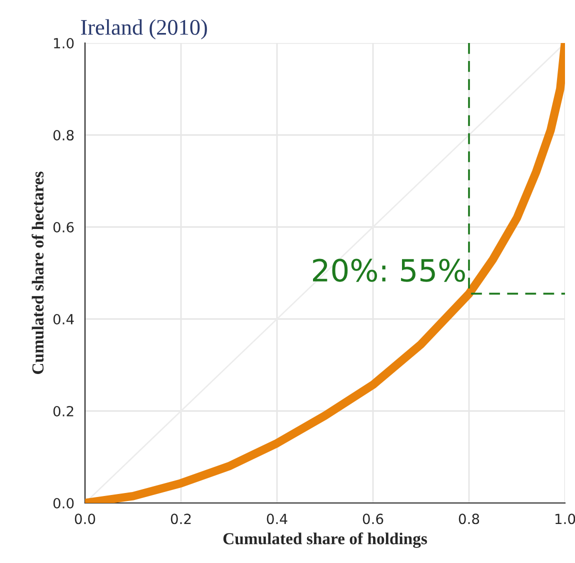 The image size is (575, 563). I want to click on y-tick-label: 0.2, so click(63, 411).